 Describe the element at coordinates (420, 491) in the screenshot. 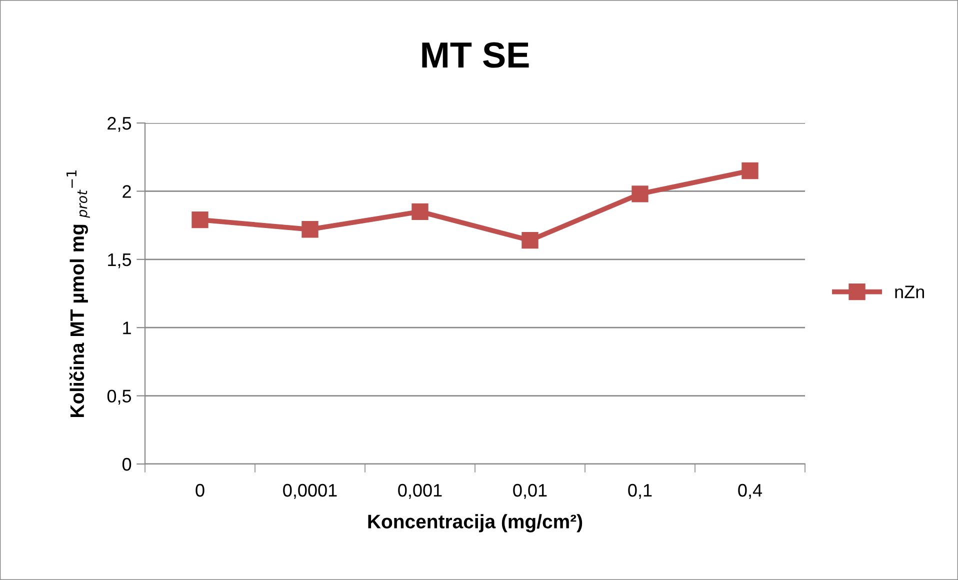

I see `x-tick-label: 0,001` at that location.